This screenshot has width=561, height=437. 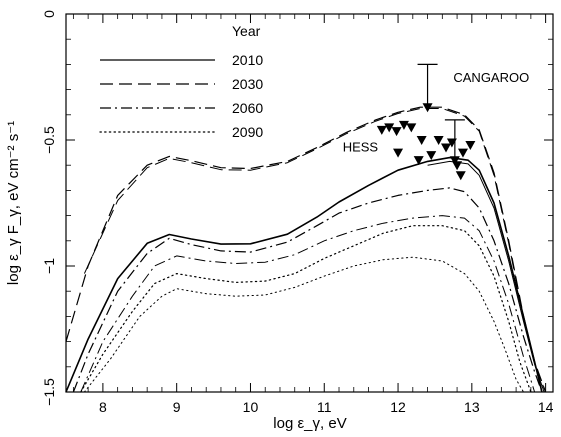 I want to click on x-tick-label: 10, so click(x=251, y=407).